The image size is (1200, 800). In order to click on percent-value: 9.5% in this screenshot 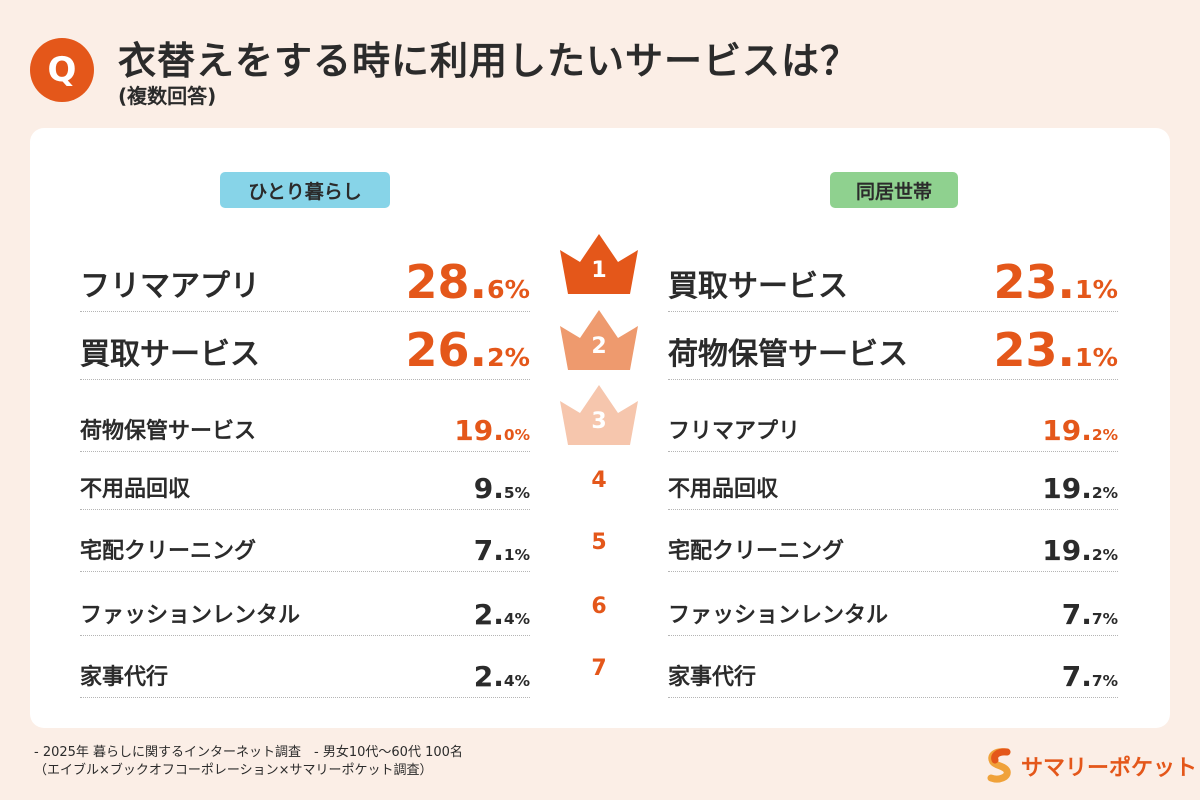, I will do `click(501, 488)`.